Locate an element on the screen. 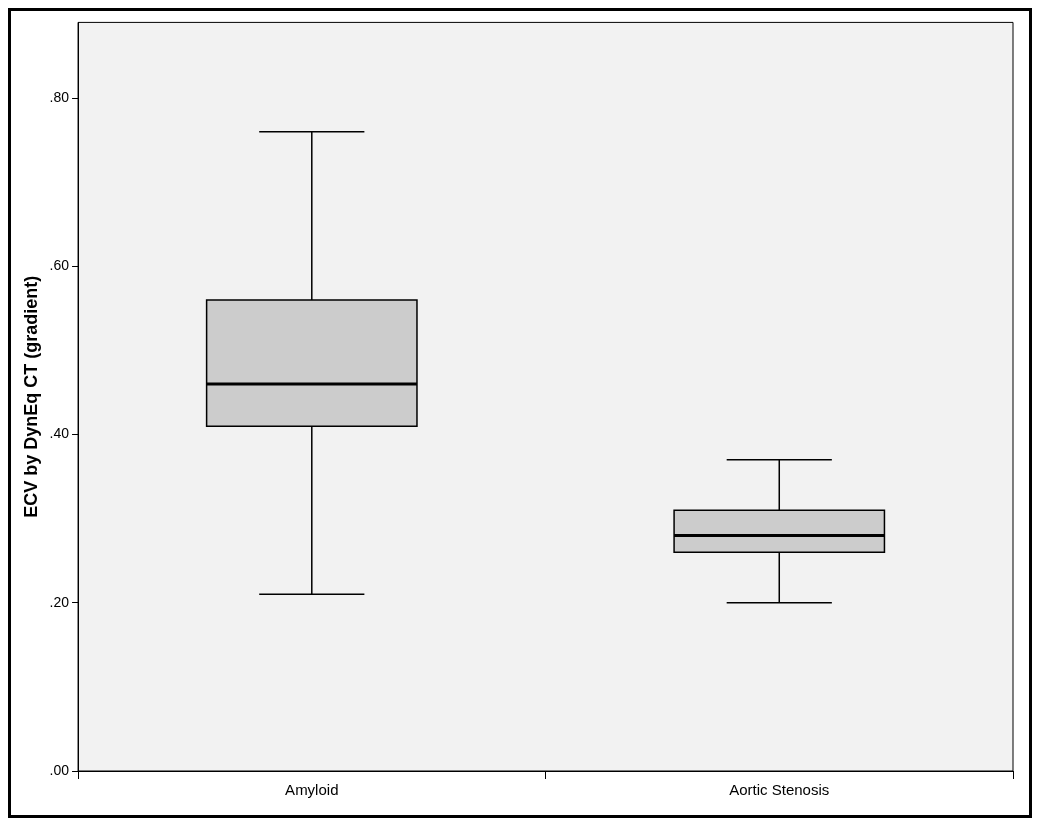 This screenshot has height=838, width=1051. x-tick-label: Aortic Stenosis is located at coordinates (779, 790).